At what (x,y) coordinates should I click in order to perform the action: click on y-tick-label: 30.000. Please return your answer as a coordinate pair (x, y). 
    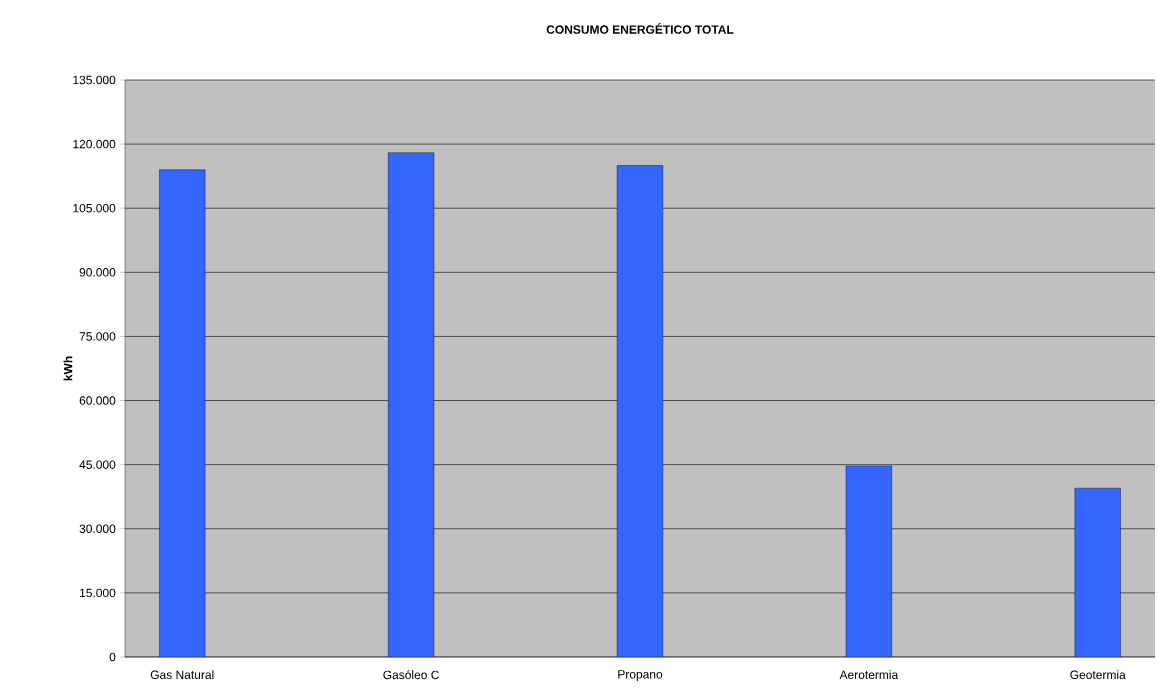
    Looking at the image, I should click on (97, 528).